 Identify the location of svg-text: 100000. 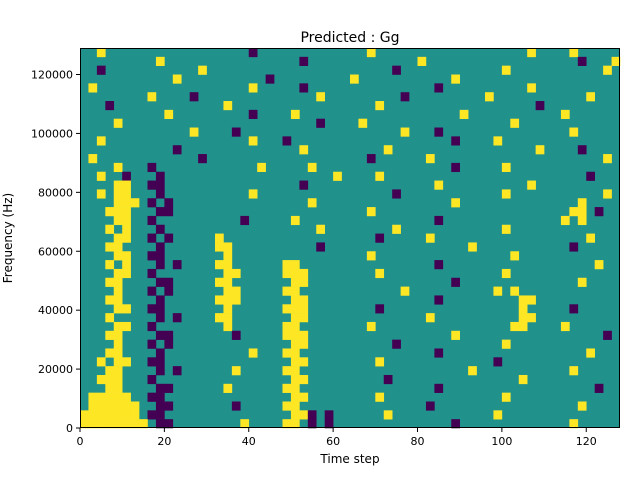
(52, 133).